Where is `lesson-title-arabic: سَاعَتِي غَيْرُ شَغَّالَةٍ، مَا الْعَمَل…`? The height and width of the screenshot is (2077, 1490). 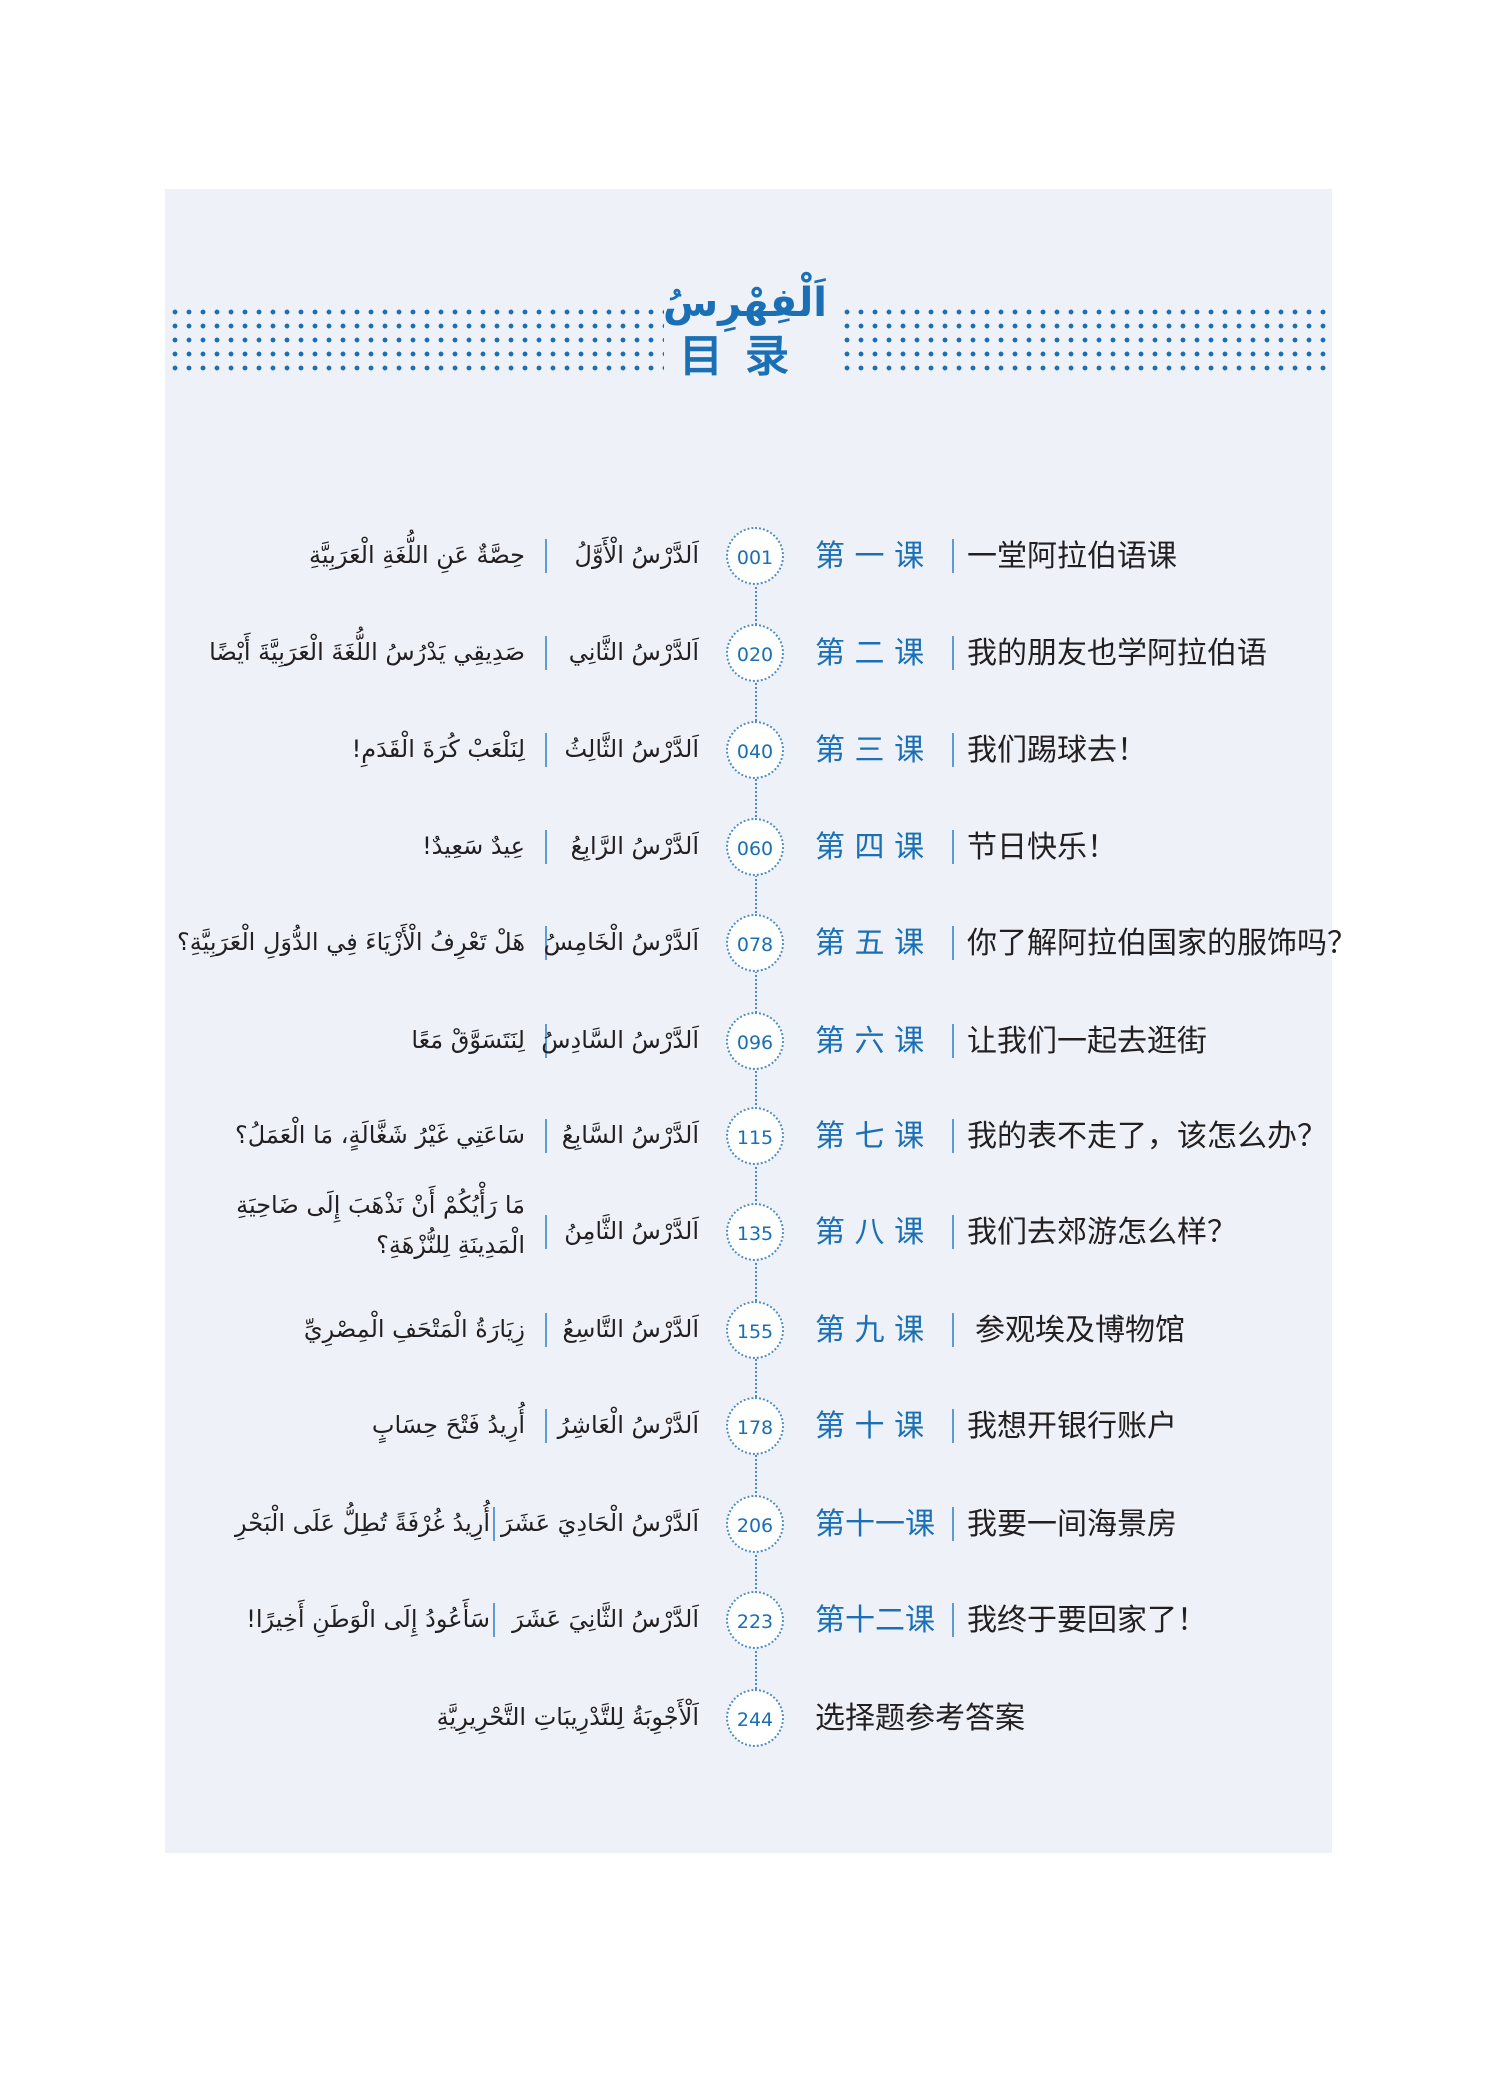 lesson-title-arabic: سَاعَتِي غَيْرُ شَغَّالَةٍ، مَا الْعَمَل… is located at coordinates (380, 1135).